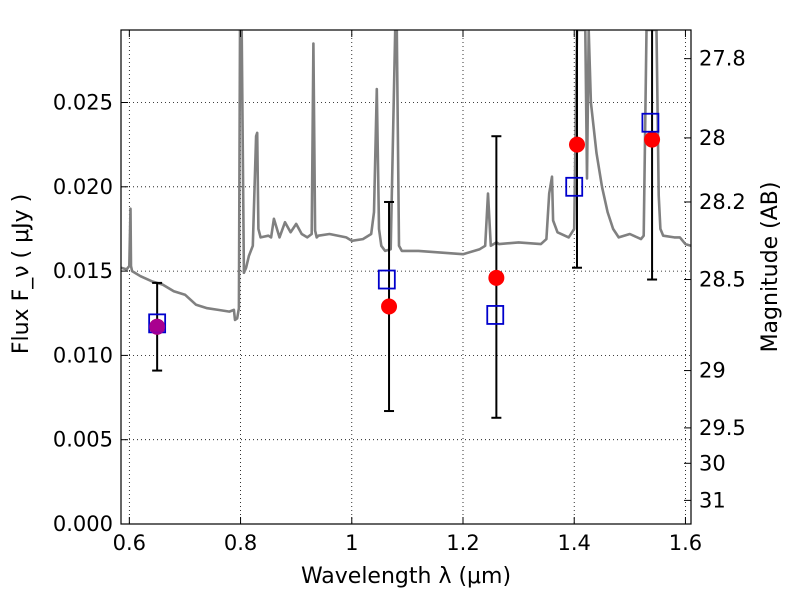 The width and height of the screenshot is (800, 600). What do you see at coordinates (240, 543) in the screenshot?
I see `x-tick-label: 0.8` at bounding box center [240, 543].